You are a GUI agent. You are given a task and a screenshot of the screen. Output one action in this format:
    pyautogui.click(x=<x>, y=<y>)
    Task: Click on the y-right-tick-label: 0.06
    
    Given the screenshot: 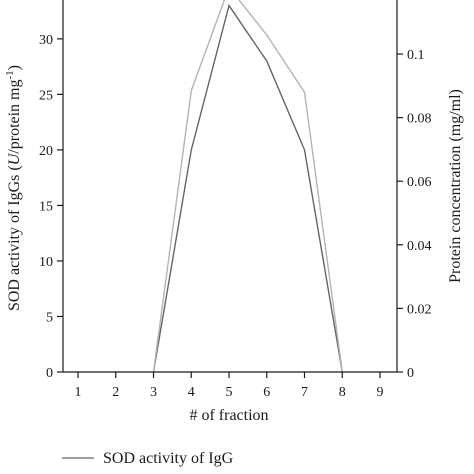 What is the action you would take?
    pyautogui.click(x=419, y=182)
    